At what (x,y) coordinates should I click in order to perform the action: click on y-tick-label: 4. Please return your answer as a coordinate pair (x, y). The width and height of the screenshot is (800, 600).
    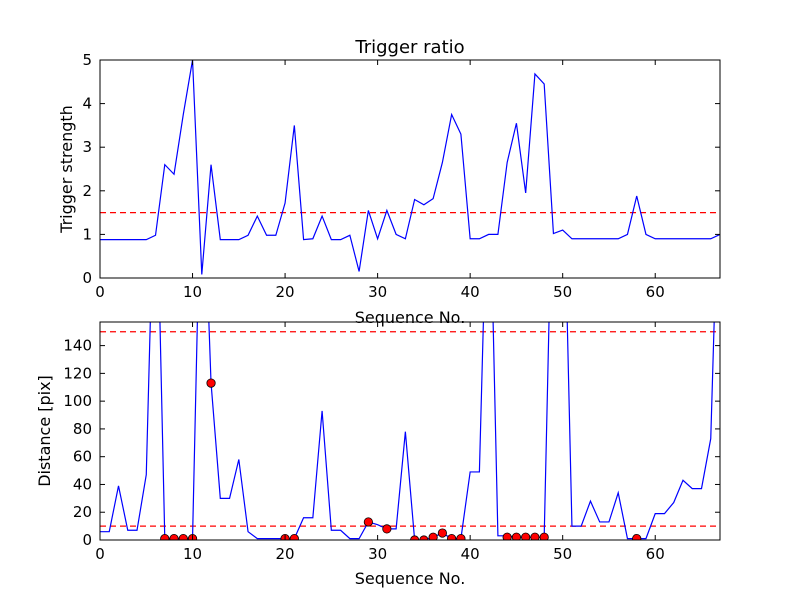
    Looking at the image, I should click on (87, 104).